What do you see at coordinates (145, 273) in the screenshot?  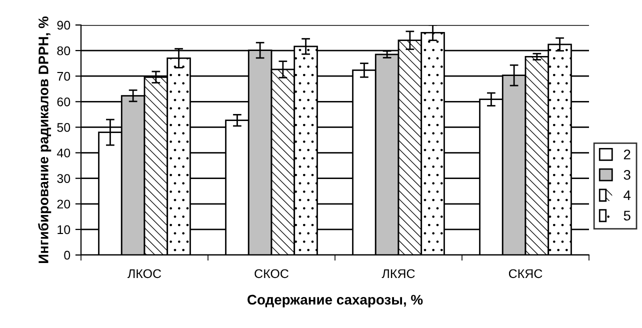 I see `x-tick-label: ЛКОС` at bounding box center [145, 273].